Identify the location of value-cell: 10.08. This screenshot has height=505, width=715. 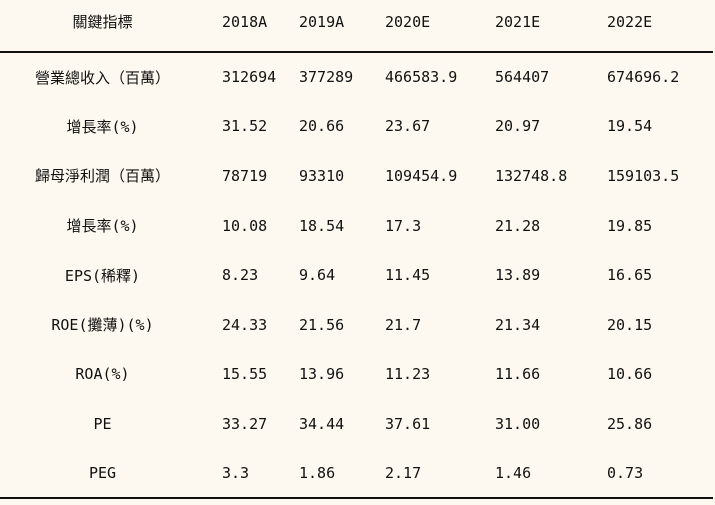
(245, 225).